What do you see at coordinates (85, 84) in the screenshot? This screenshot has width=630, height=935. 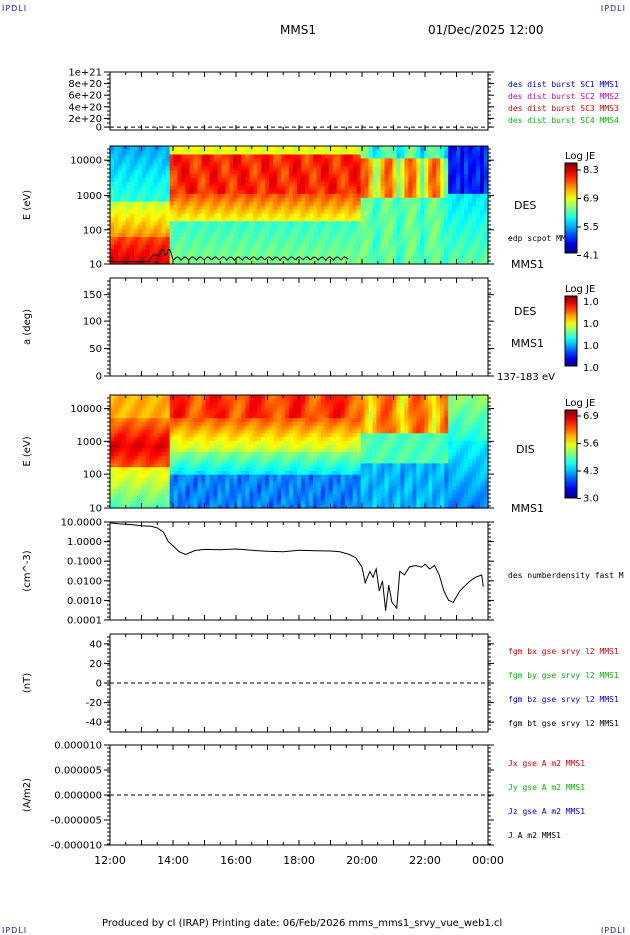 I see `y-tick-label: 8e+20` at bounding box center [85, 84].